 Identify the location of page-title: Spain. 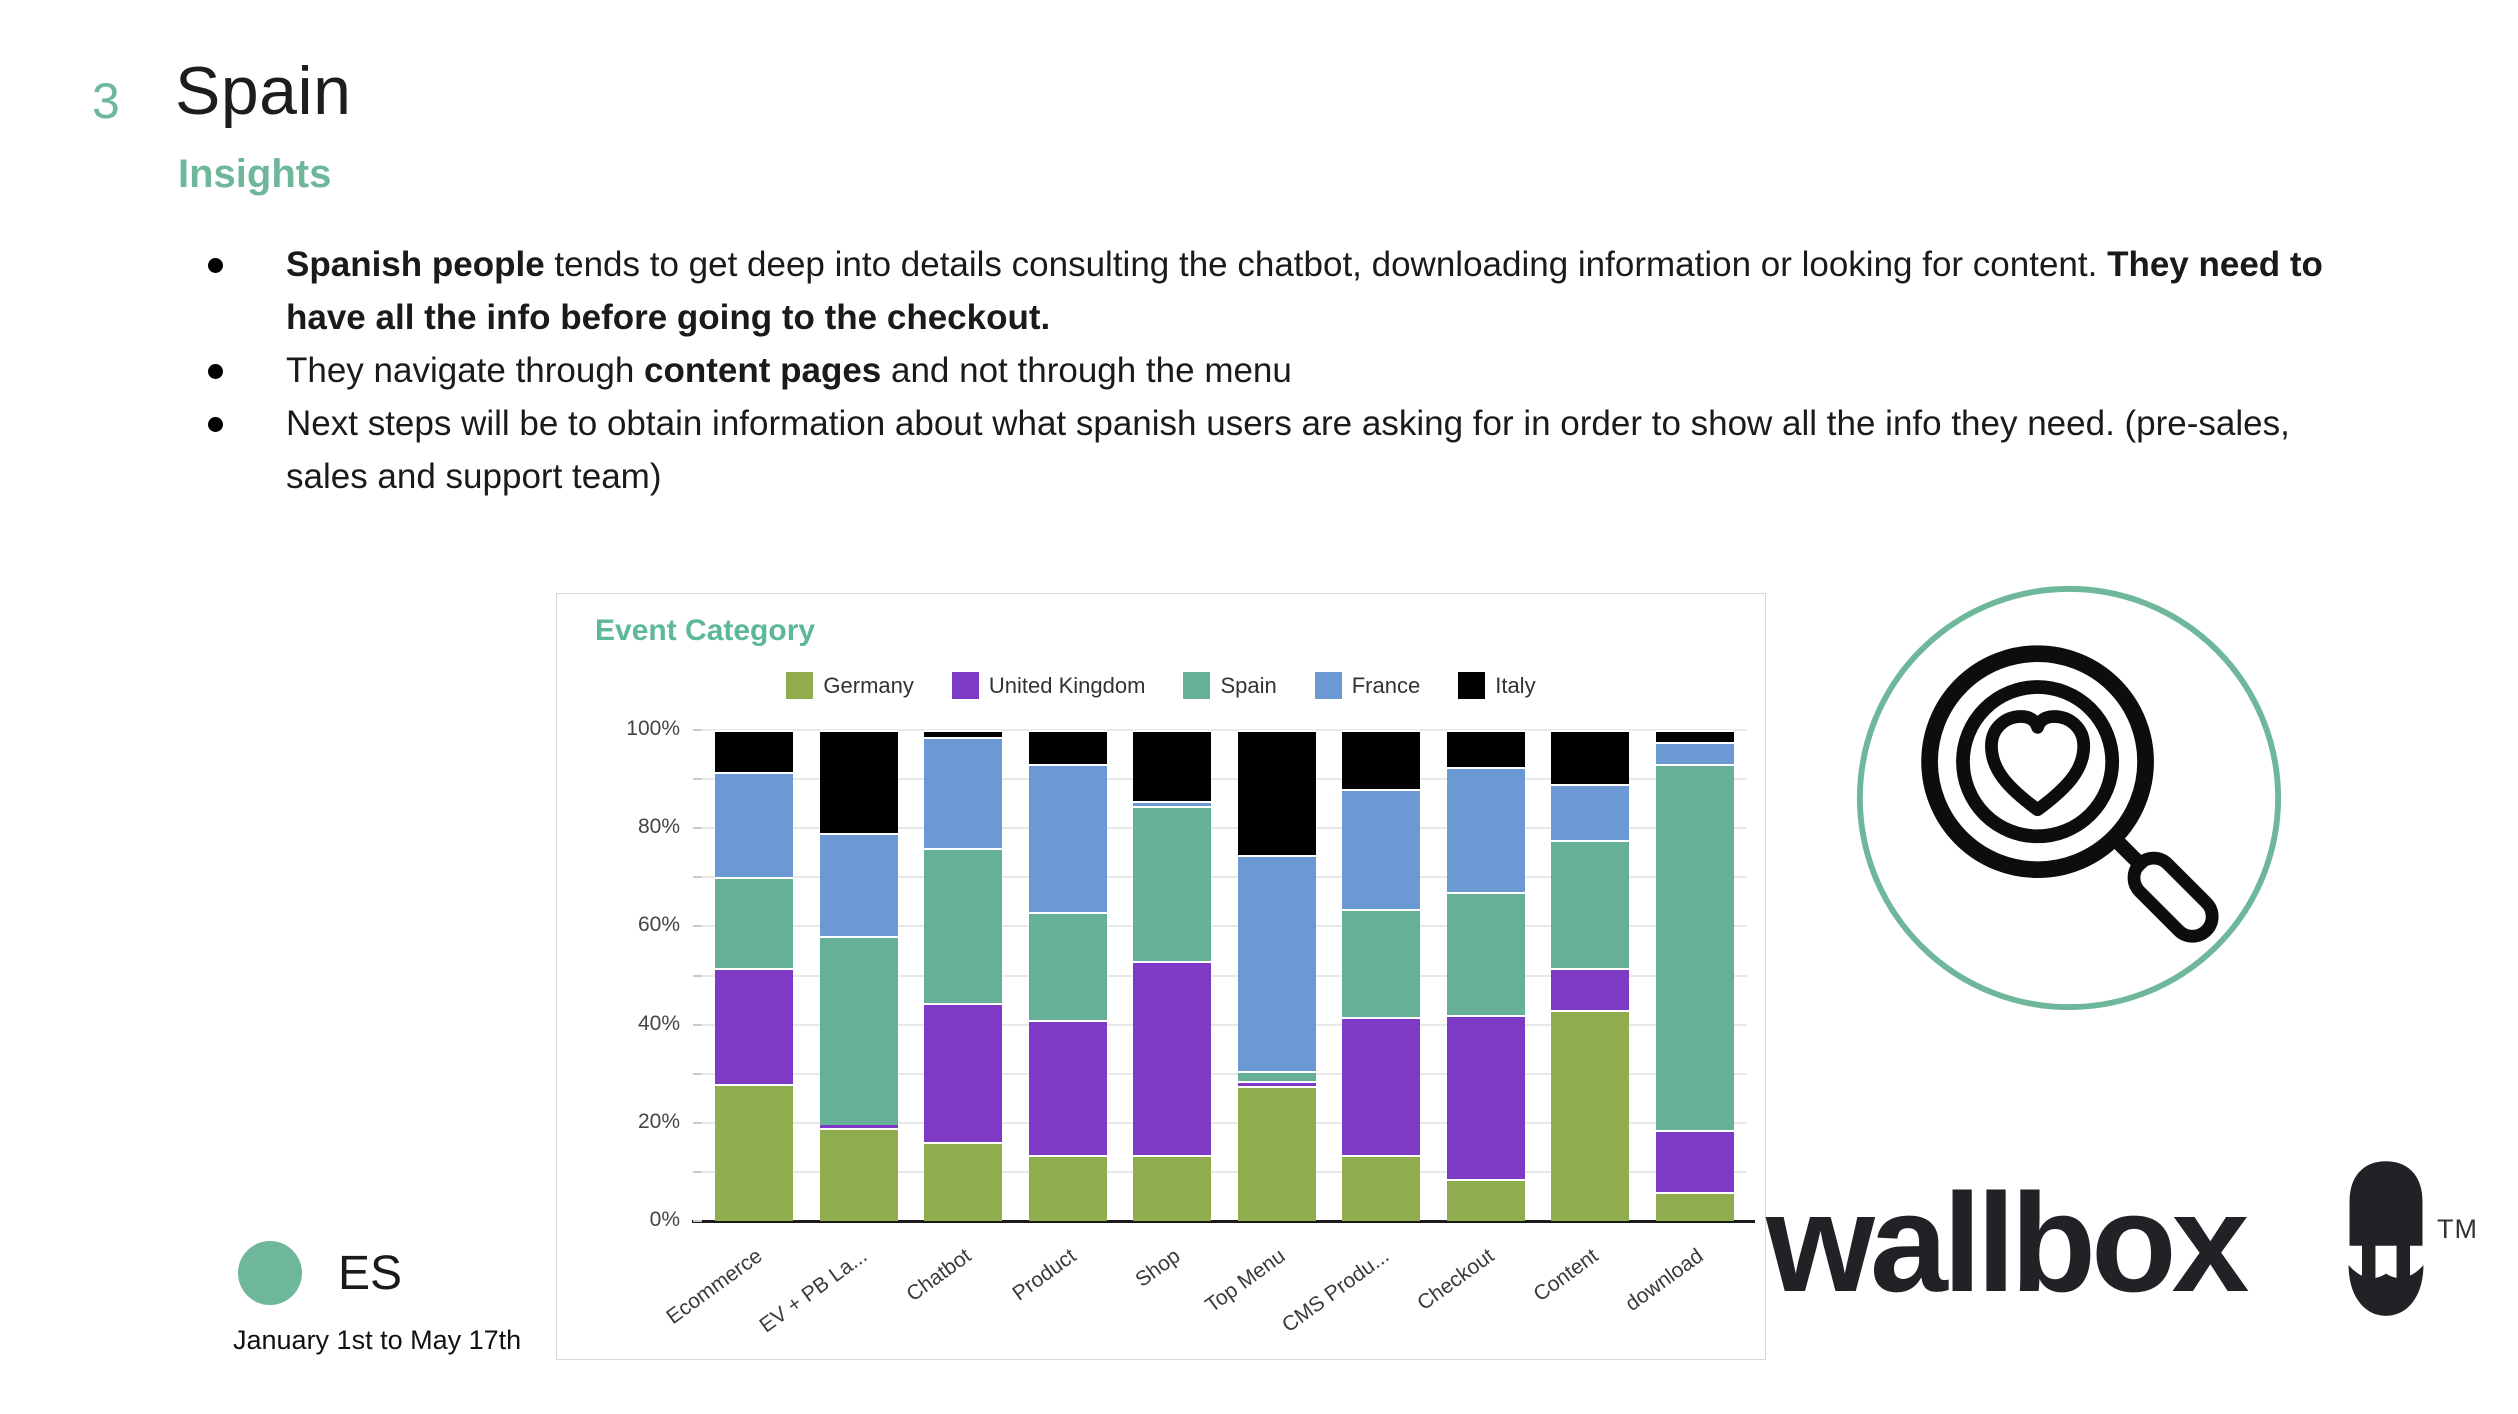
(263, 91).